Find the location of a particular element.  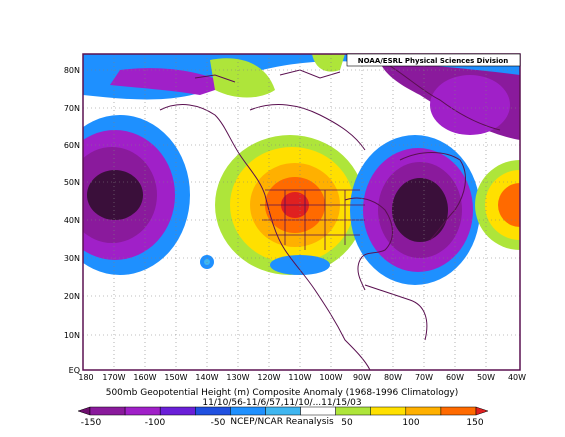

lat-tick-label: 70N is located at coordinates (72, 108).